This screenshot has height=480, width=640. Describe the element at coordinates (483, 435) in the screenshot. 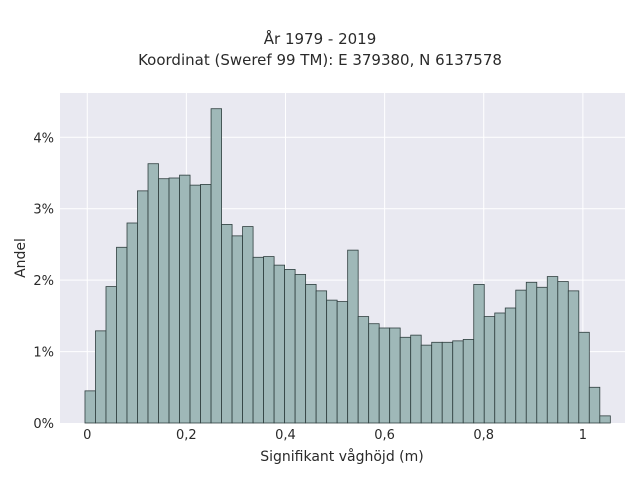

I see `x-tick-label: 0,8` at that location.